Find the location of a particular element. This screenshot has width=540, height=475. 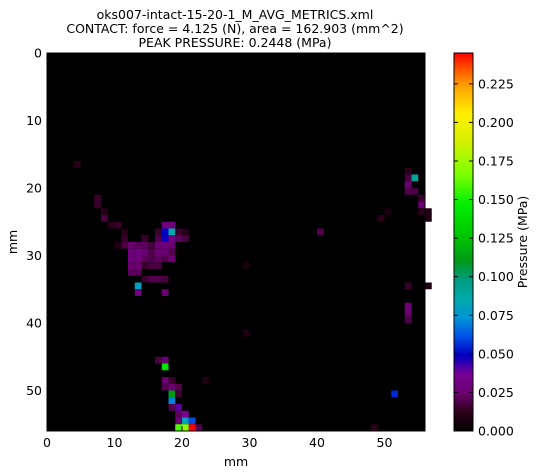

x-tick-label: 20 is located at coordinates (182, 442).